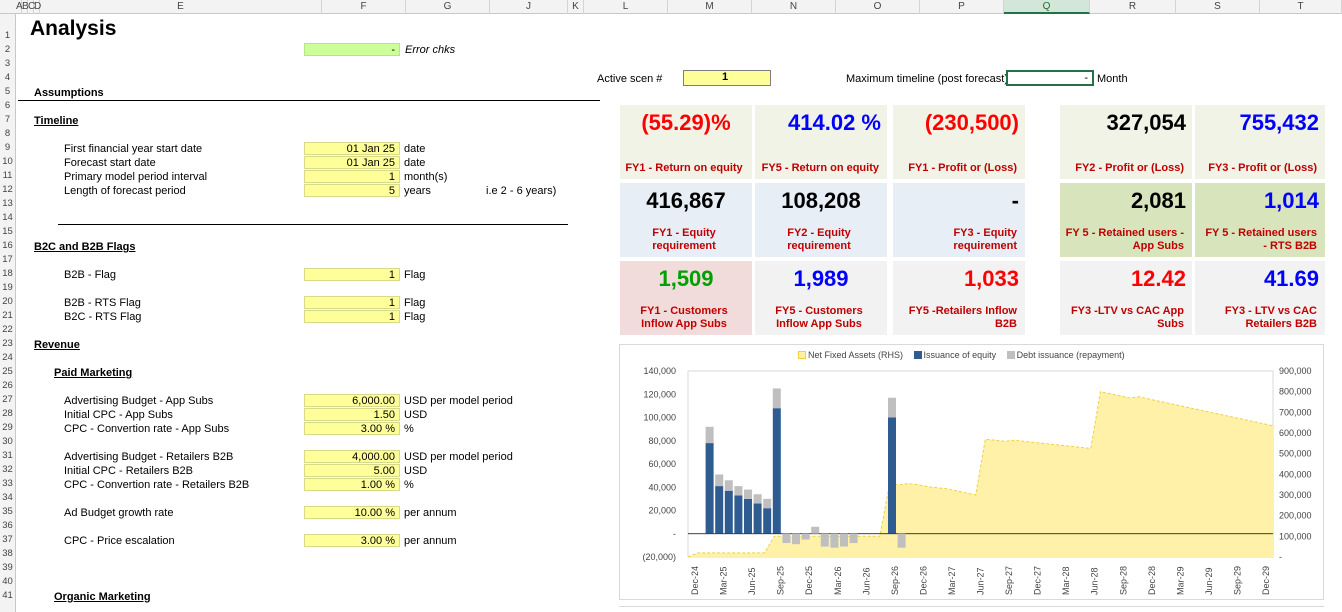 Image resolution: width=1342 pixels, height=612 pixels. What do you see at coordinates (576, 7) in the screenshot?
I see `column-header-k: K` at bounding box center [576, 7].